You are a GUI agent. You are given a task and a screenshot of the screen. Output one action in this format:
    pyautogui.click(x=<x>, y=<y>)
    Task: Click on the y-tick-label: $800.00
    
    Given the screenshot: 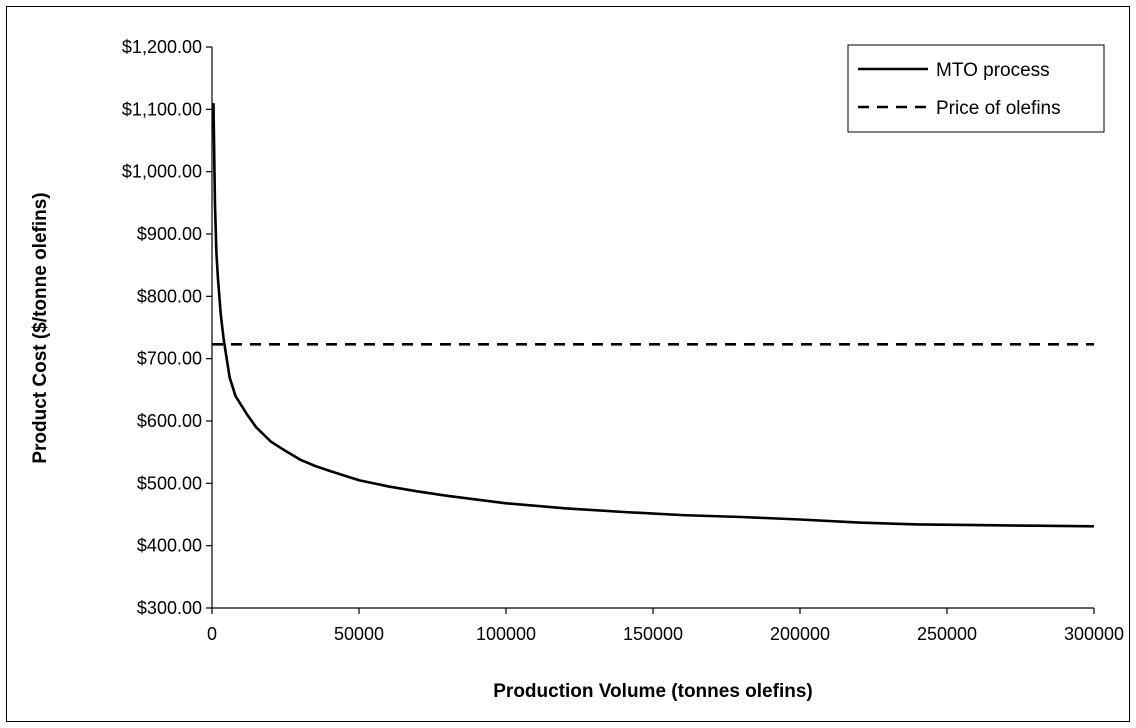 What is the action you would take?
    pyautogui.click(x=169, y=296)
    